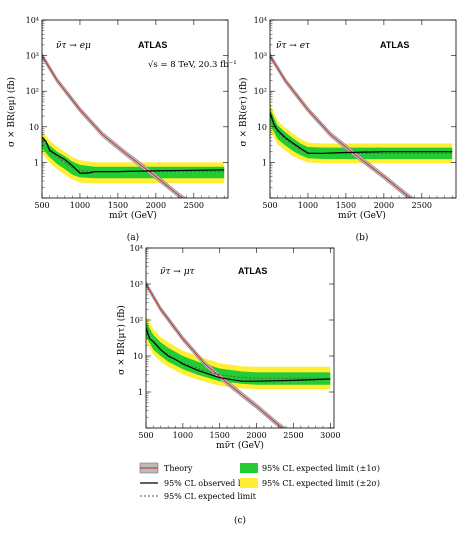  Describe the element at coordinates (136, 248) in the screenshot. I see `ytick-label-c: 10⁴` at that location.